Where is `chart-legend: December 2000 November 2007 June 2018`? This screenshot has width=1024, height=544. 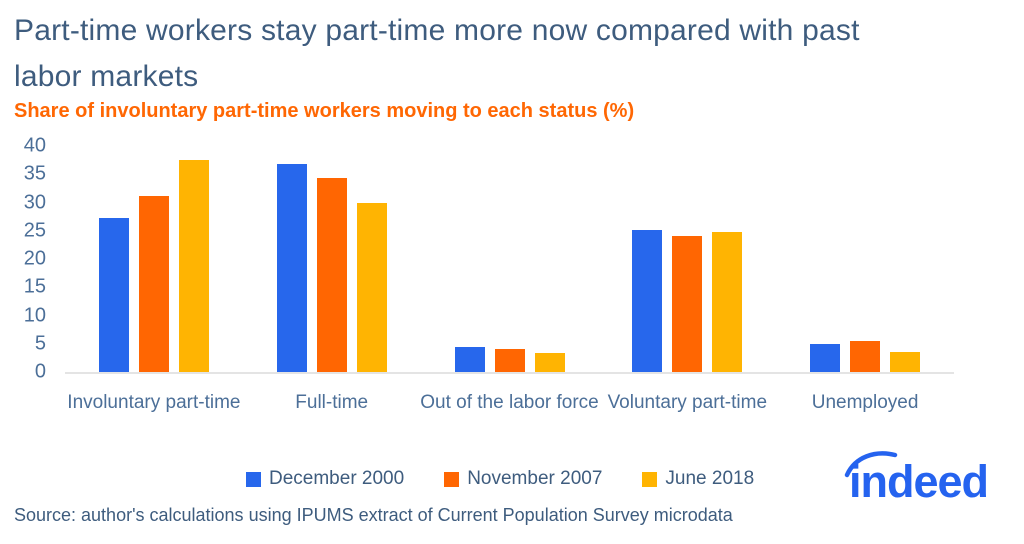
chart-legend: December 2000 November 2007 June 2018 is located at coordinates (500, 479).